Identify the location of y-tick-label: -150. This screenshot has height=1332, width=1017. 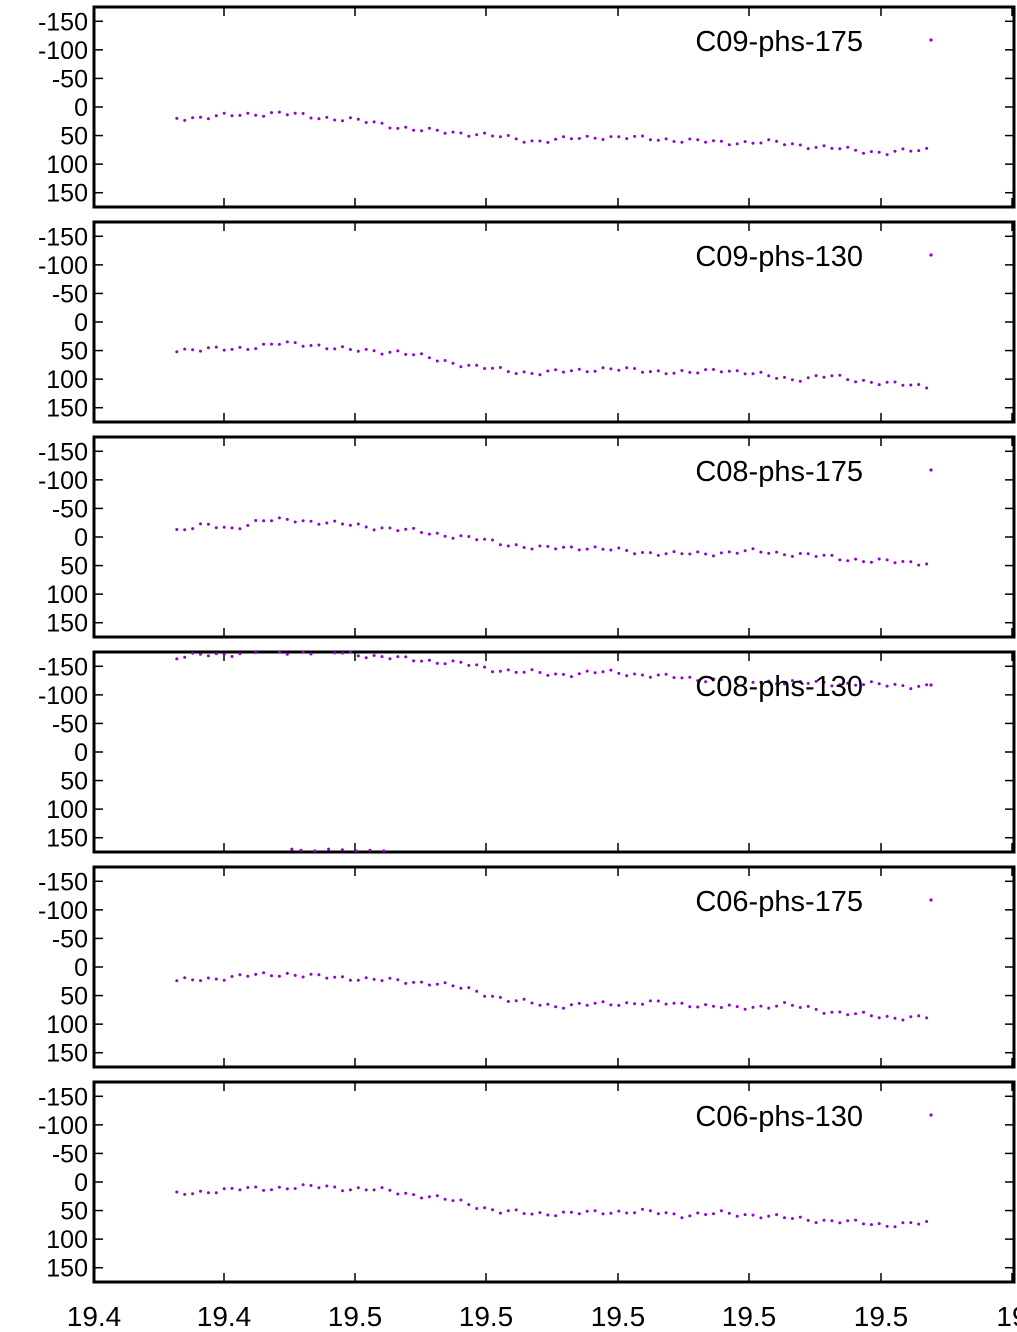
(63, 237).